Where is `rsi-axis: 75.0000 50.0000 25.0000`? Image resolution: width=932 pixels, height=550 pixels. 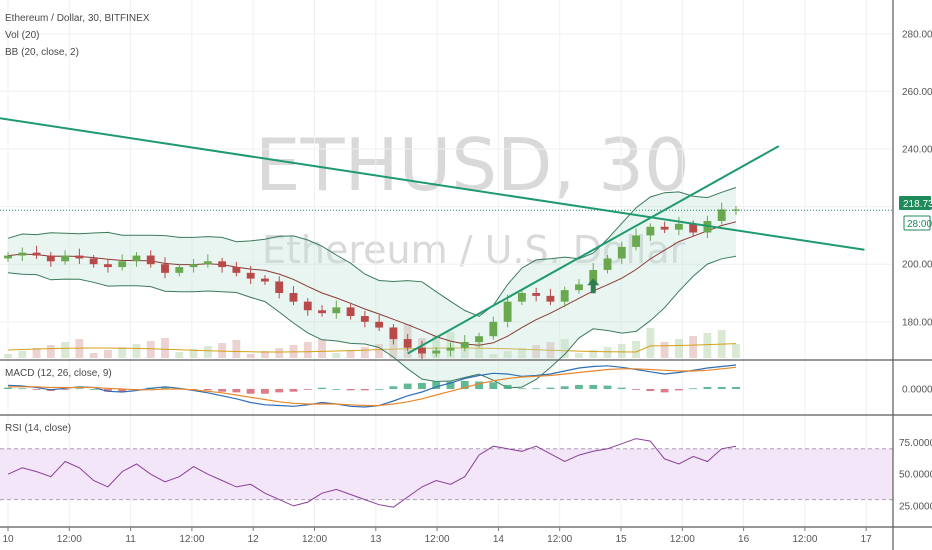 rsi-axis: 75.0000 50.0000 25.0000 is located at coordinates (915, 475).